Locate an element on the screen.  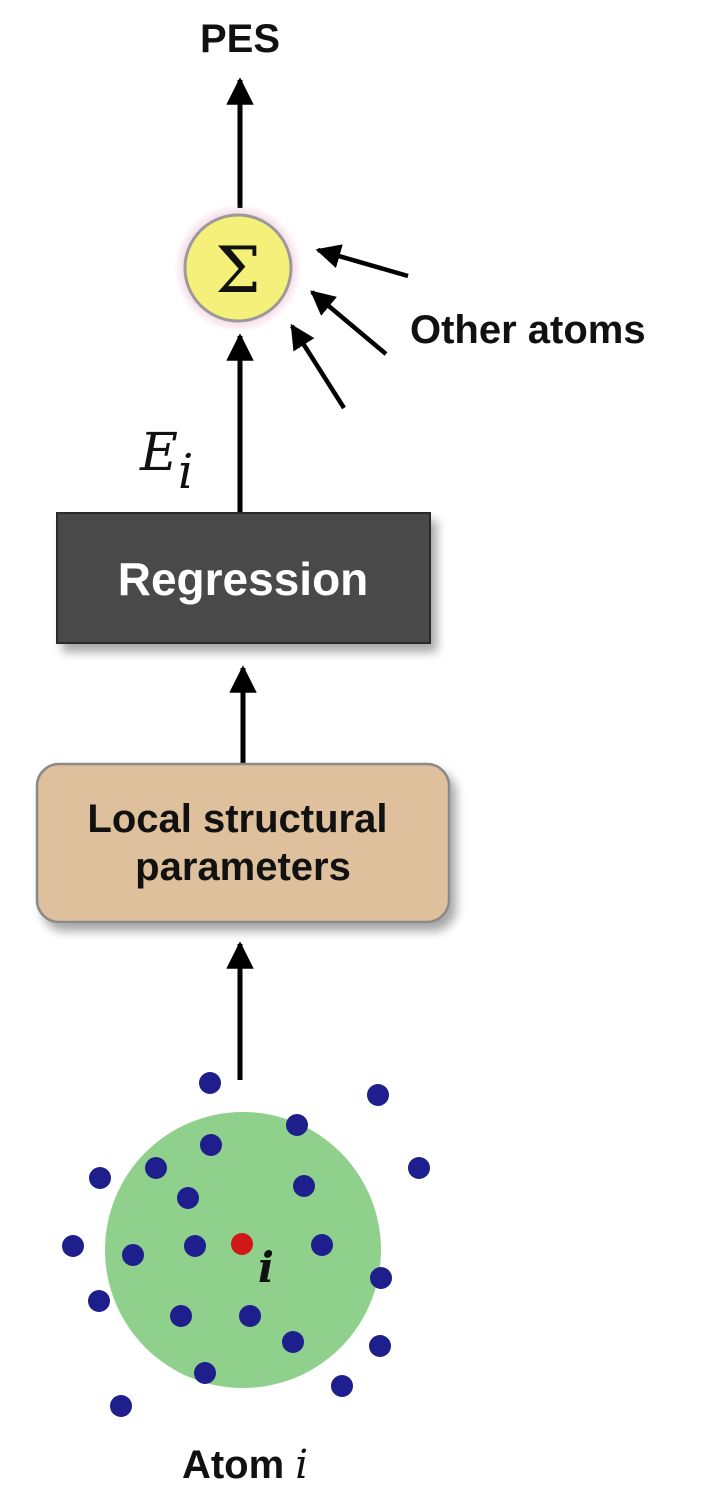
local-params-line1: Local structural is located at coordinates (237, 819).